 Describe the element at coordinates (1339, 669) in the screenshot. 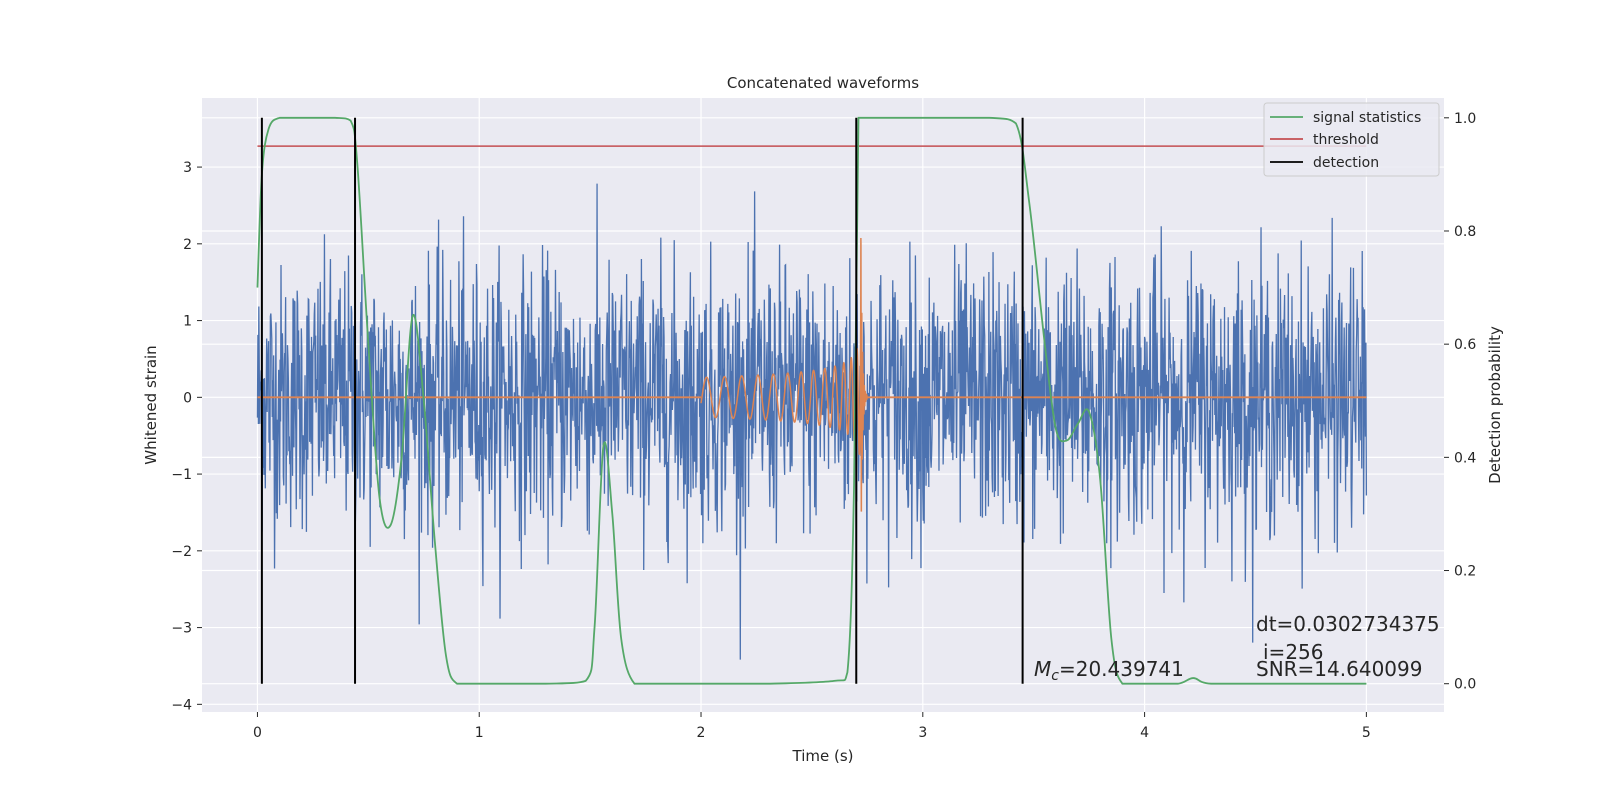

I see `annotation-snr: SNR=14.640099` at that location.